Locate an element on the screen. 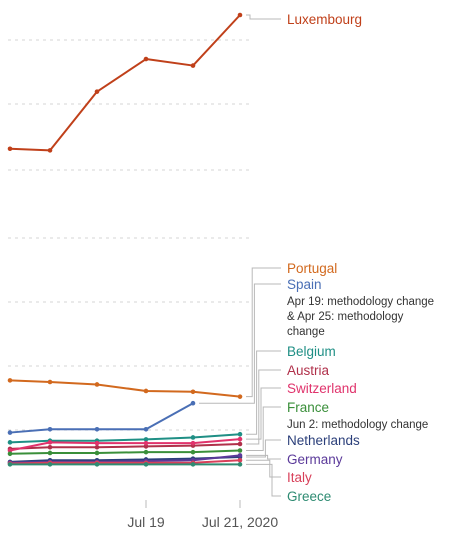 This screenshot has width=464, height=540. series-label-text: France is located at coordinates (308, 407).